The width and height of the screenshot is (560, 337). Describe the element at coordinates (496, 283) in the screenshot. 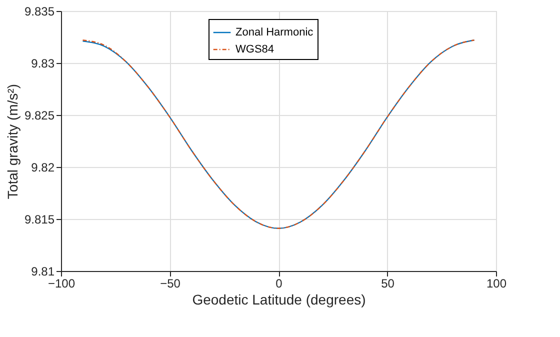

I see `x-tick-label: 100` at that location.